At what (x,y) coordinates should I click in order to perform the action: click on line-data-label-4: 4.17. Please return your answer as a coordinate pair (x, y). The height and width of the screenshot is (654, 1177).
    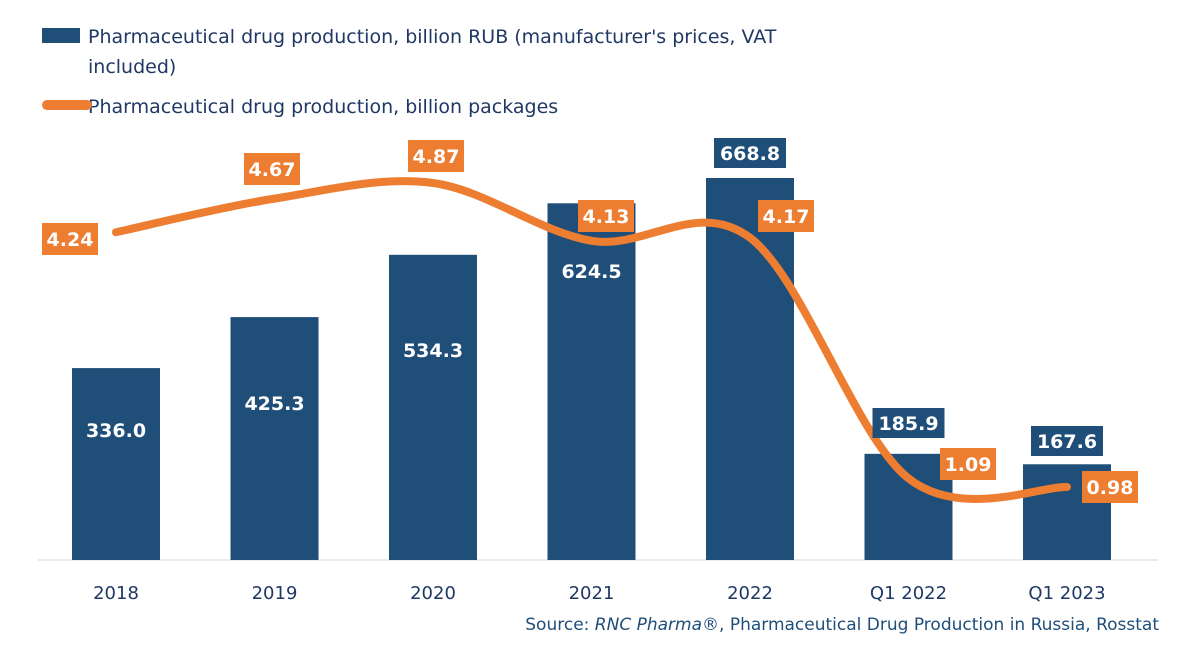
    Looking at the image, I should click on (786, 217).